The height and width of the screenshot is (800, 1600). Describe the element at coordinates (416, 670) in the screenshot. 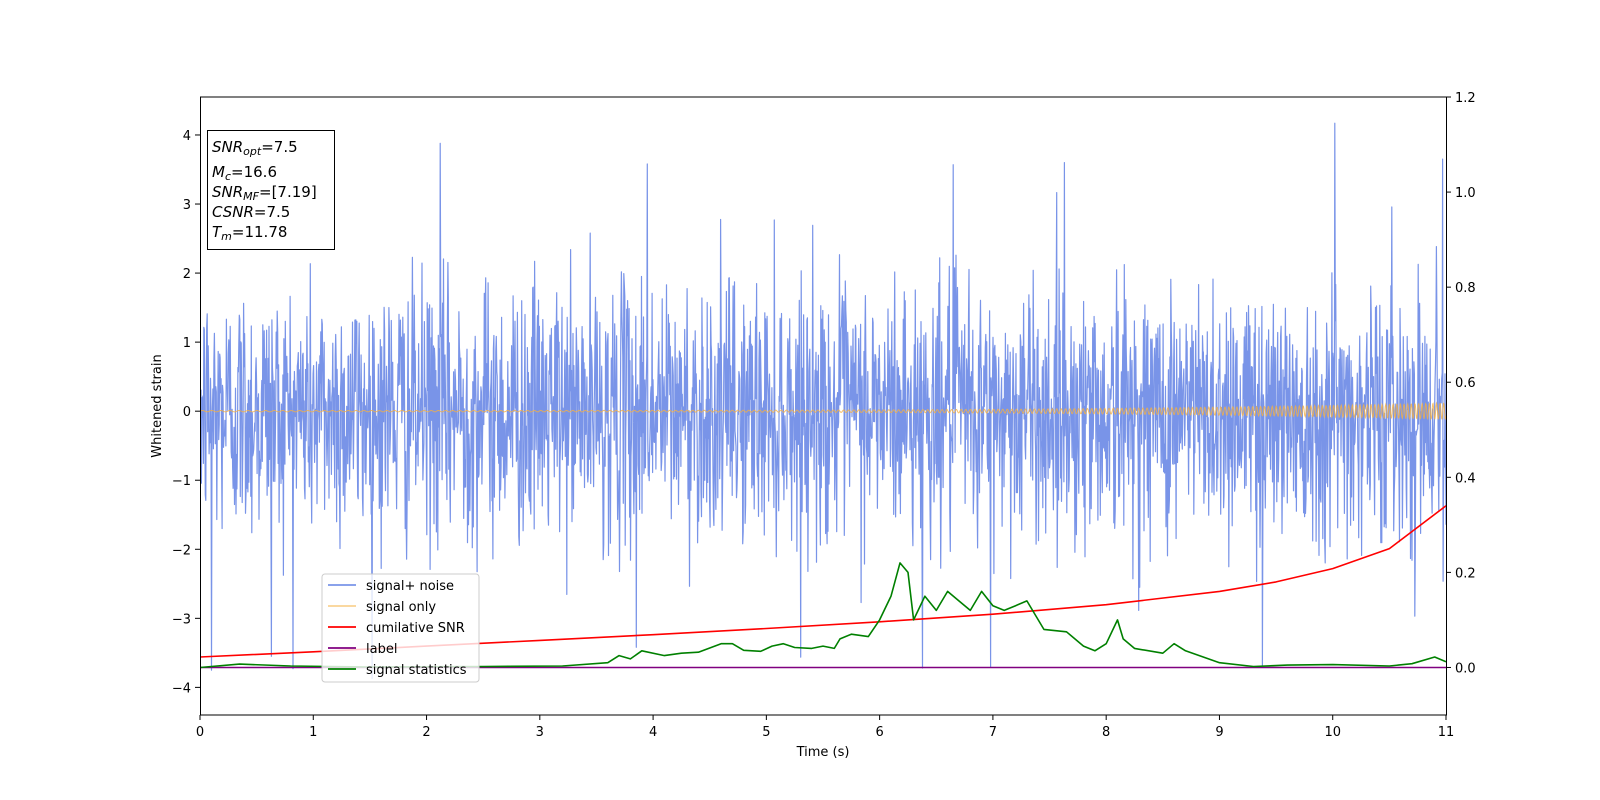

I see `legend-label: signal statistics` at that location.